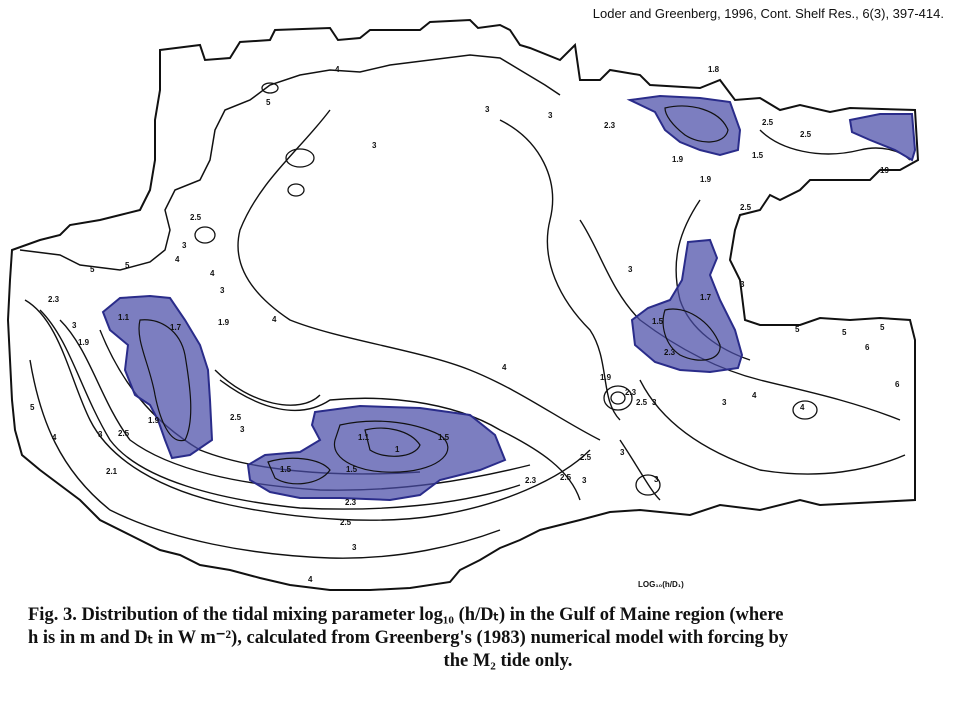 This screenshot has height=720, width=960. I want to click on legend-label: LOG₁₀(h/D₁), so click(661, 584).